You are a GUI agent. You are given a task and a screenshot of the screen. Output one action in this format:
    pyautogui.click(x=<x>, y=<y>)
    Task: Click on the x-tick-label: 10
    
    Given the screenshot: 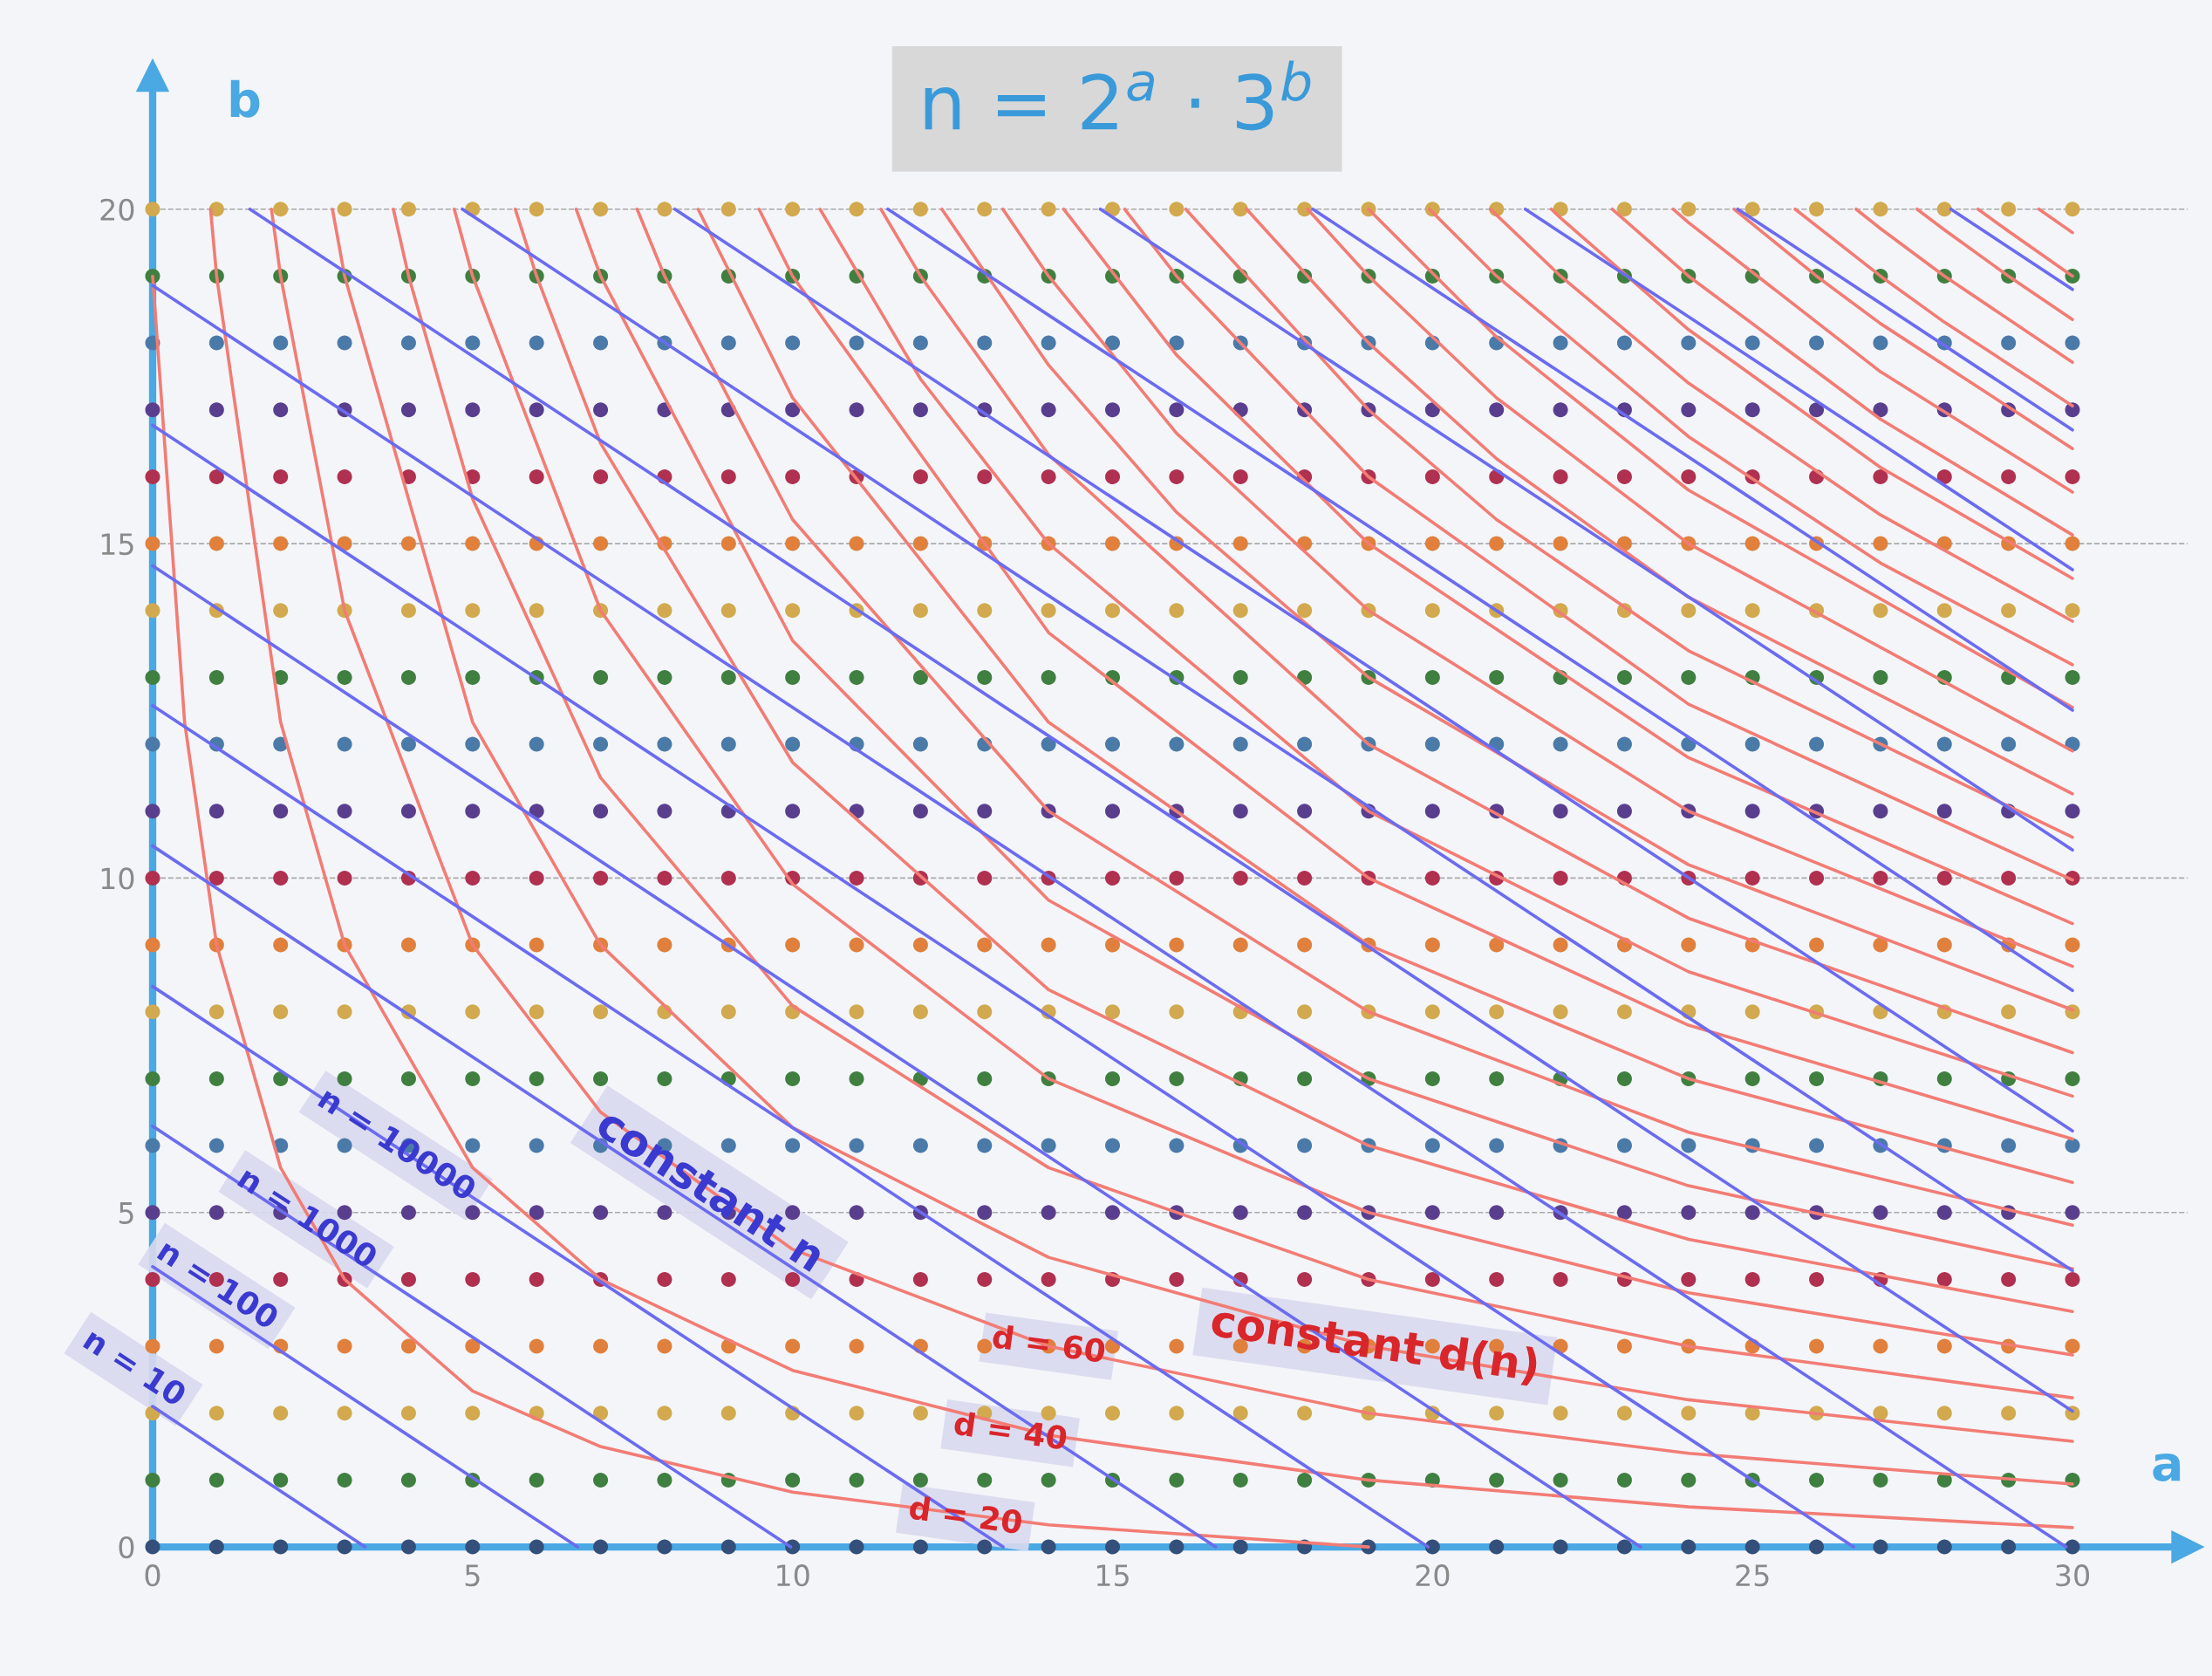 What is the action you would take?
    pyautogui.click(x=793, y=1575)
    